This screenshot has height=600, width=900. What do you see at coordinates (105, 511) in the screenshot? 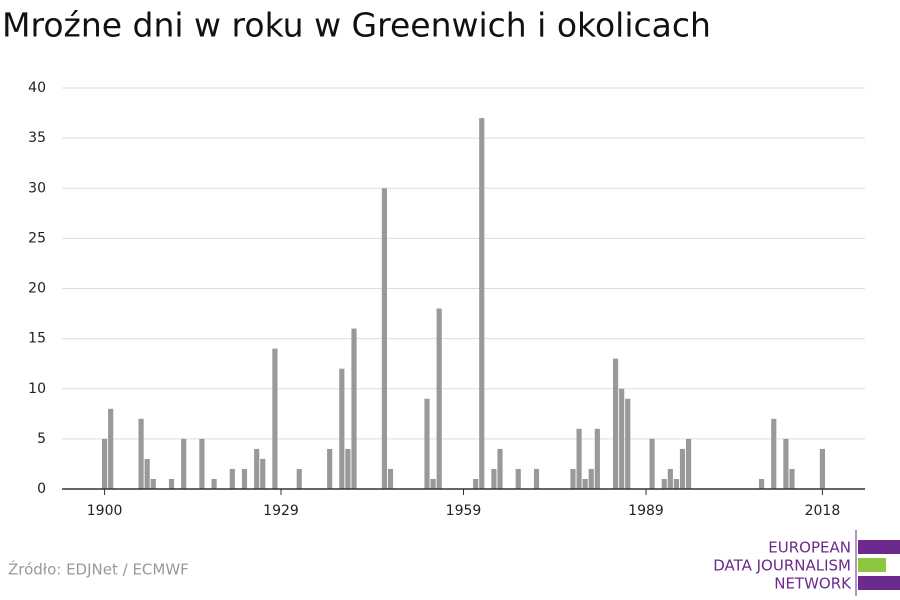
I see `x-tick-label: 1900` at bounding box center [105, 511].